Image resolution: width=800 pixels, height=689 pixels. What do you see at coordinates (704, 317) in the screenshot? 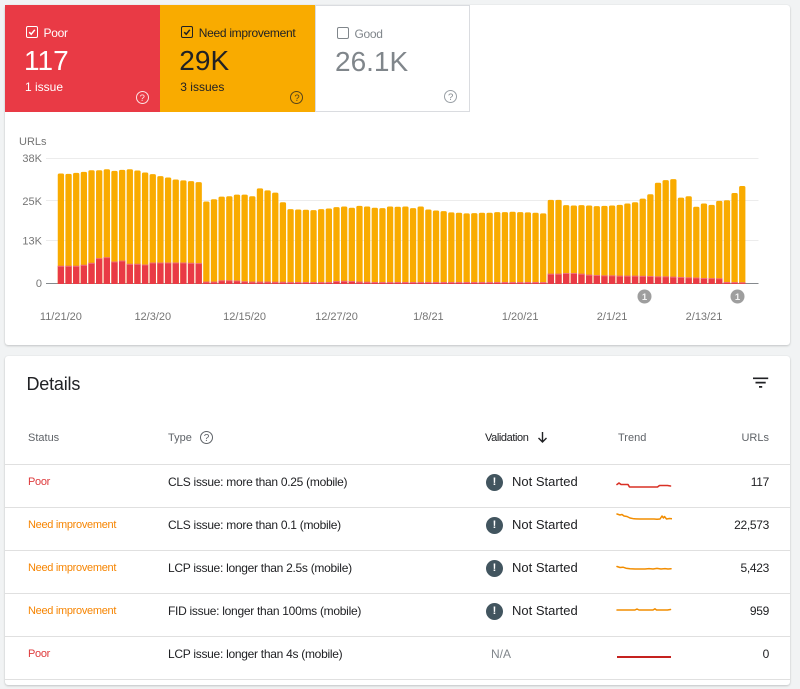
I see `svg-text: 2/13/21` at bounding box center [704, 317].